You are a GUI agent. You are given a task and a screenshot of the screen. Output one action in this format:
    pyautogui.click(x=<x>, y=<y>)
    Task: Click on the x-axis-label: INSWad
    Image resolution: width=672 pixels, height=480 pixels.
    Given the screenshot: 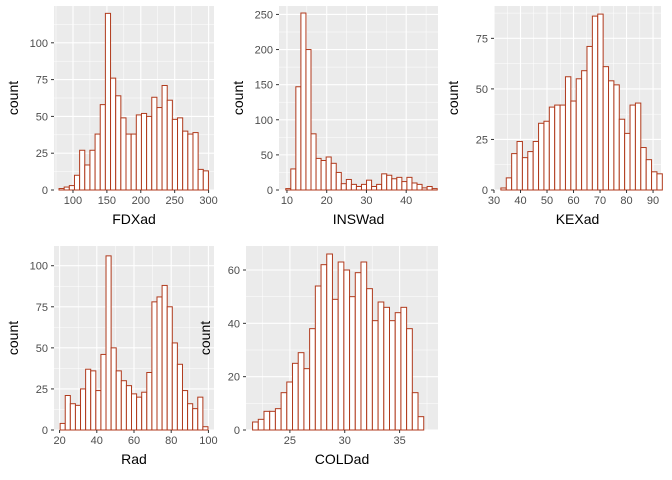 What is the action you would take?
    pyautogui.click(x=359, y=219)
    